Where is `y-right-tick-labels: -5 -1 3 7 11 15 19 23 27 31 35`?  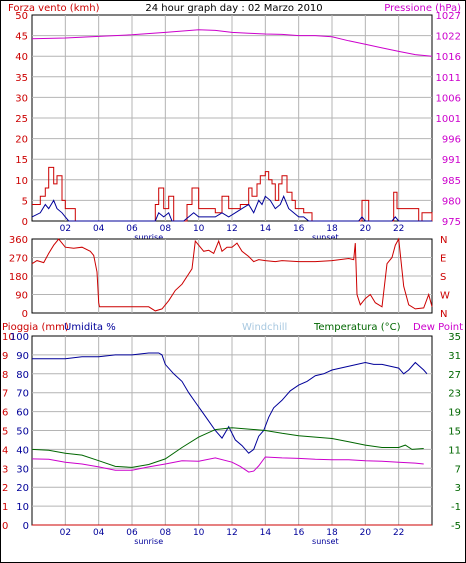
y-right-tick-labels: -5 -1 3 7 11 15 19 23 27 31 35 is located at coordinates (454, 432).